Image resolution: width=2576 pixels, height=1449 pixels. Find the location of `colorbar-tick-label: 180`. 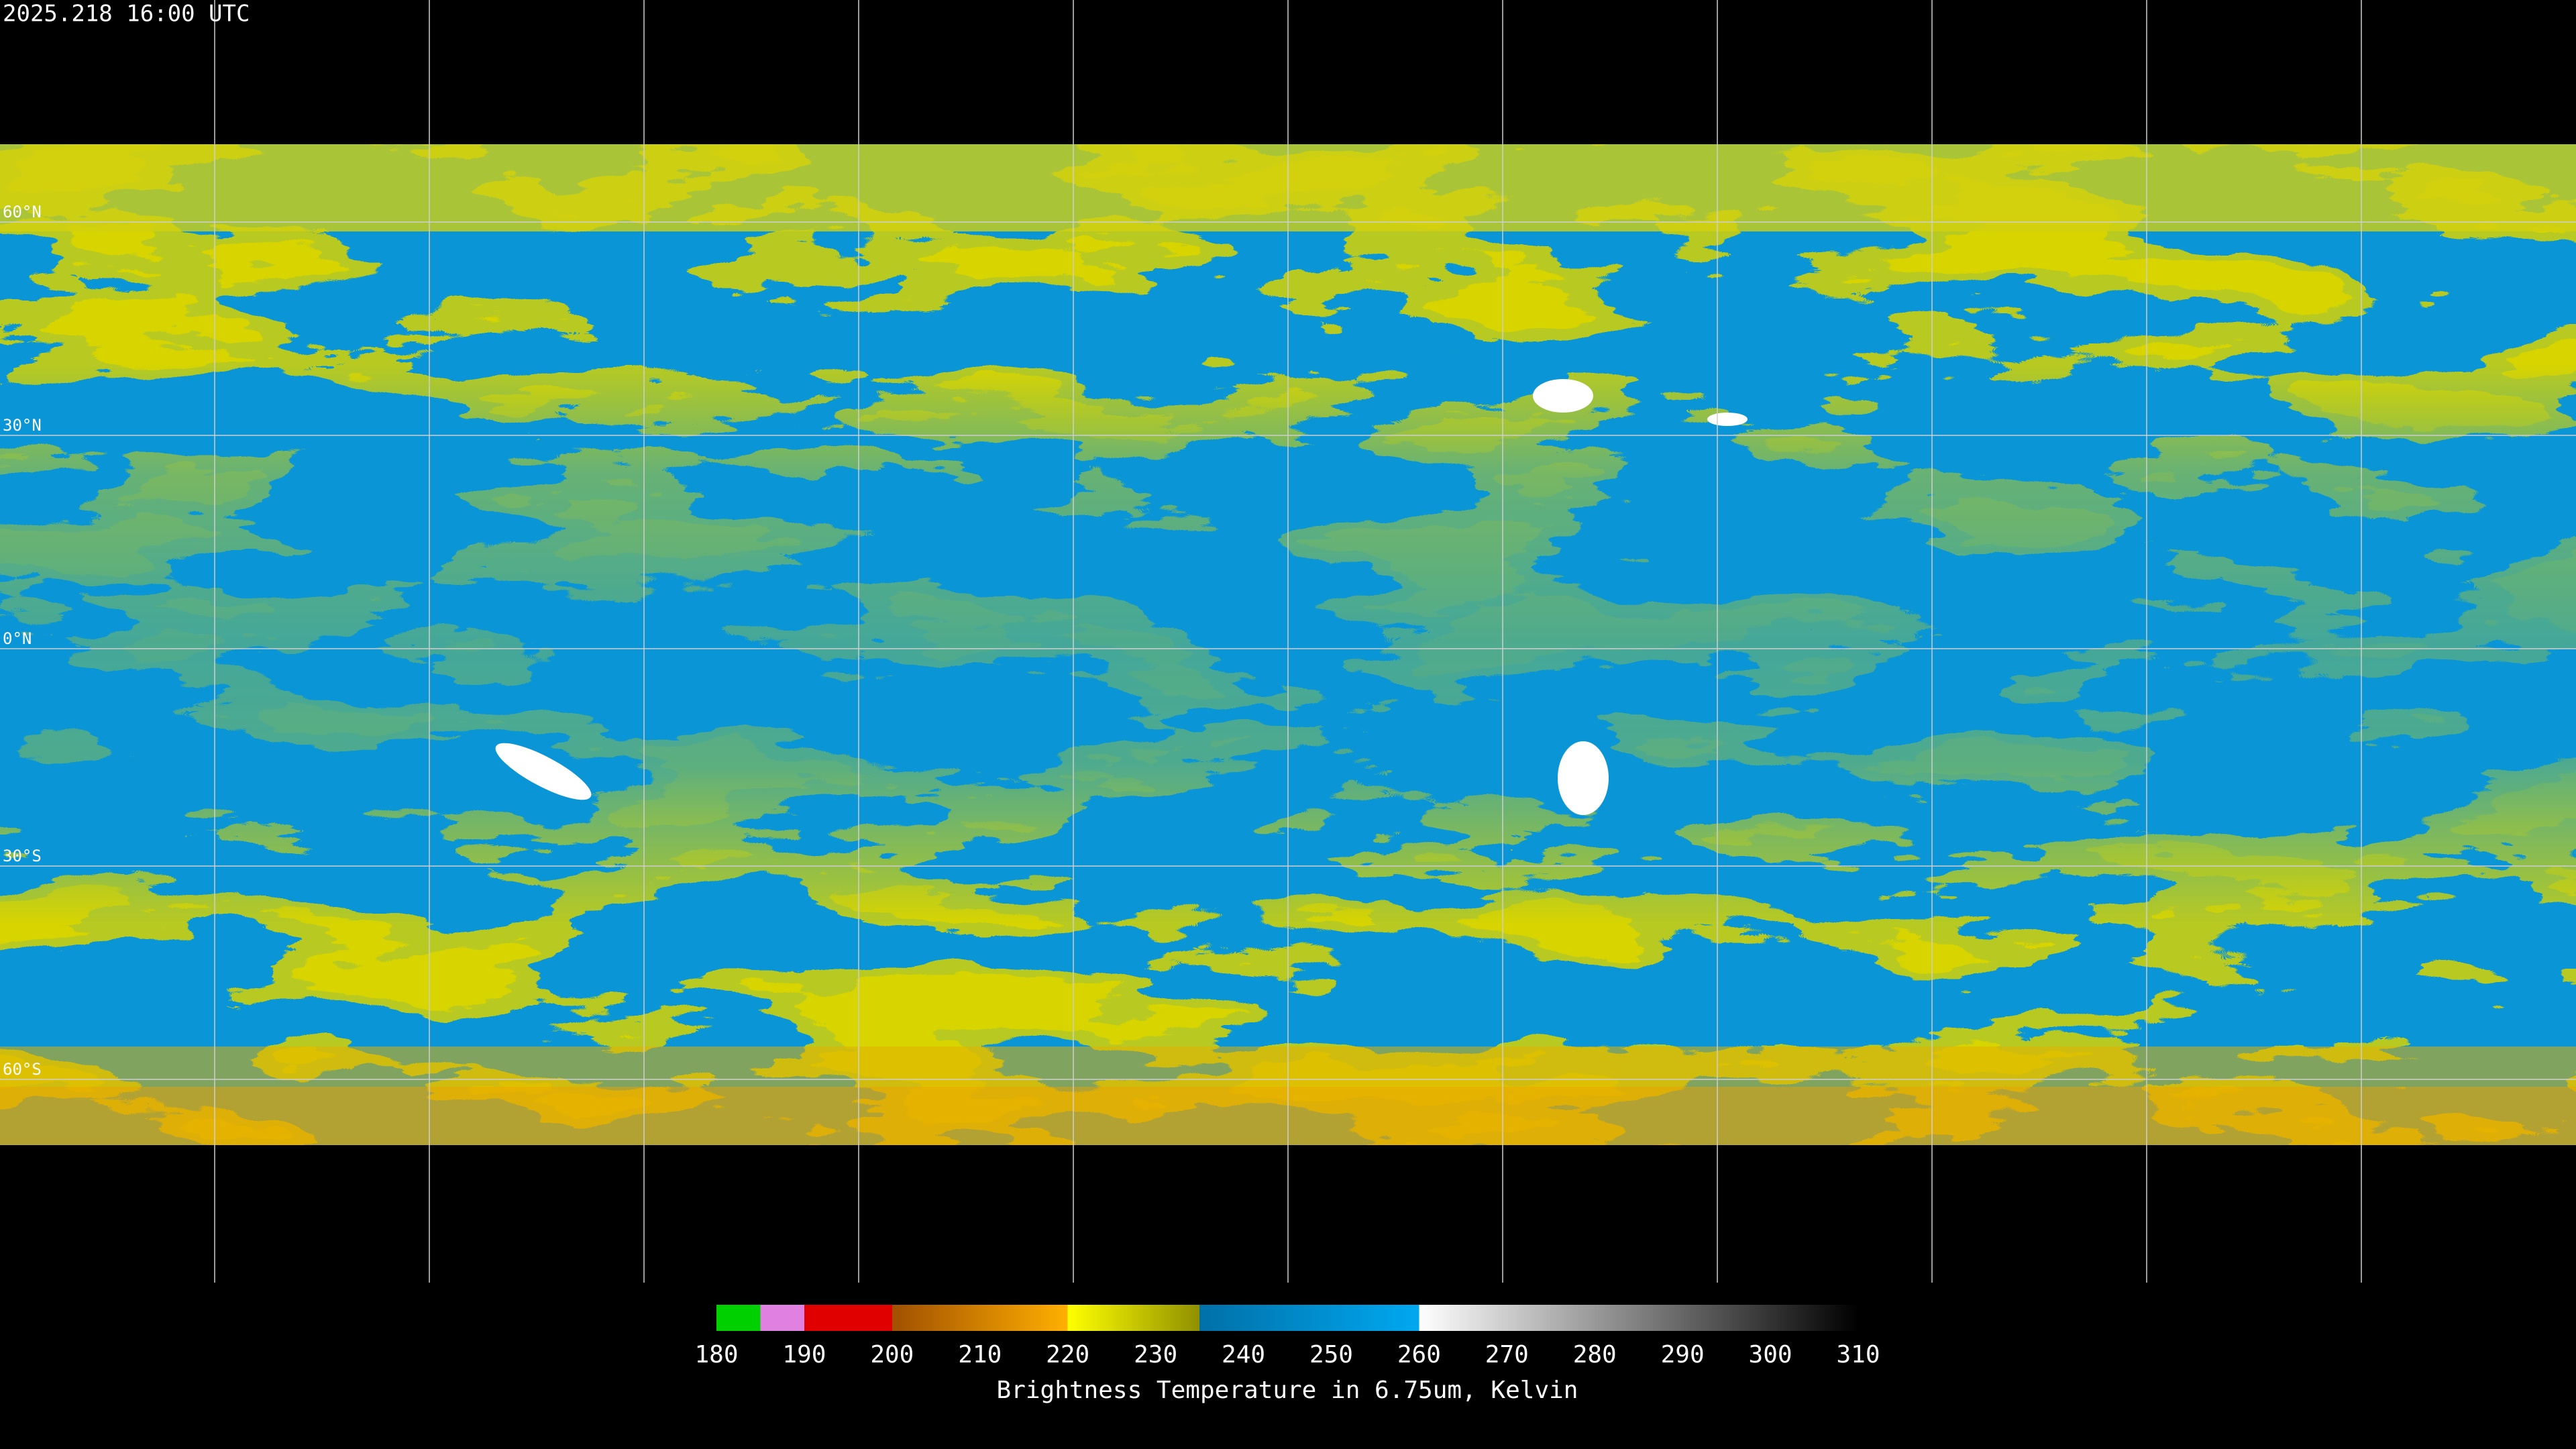

colorbar-tick-label: 180 is located at coordinates (716, 1354).